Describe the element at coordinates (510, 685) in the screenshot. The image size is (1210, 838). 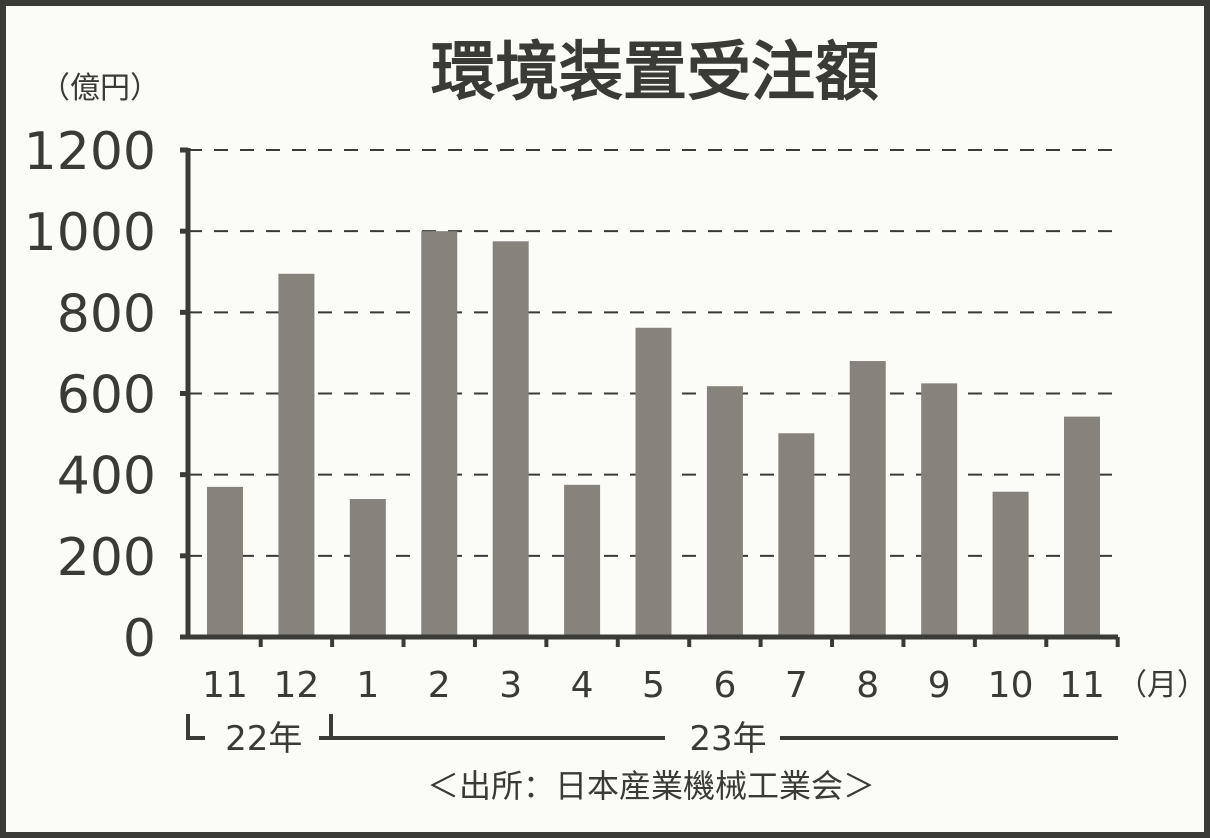
I see `x-tick-label: 3` at that location.